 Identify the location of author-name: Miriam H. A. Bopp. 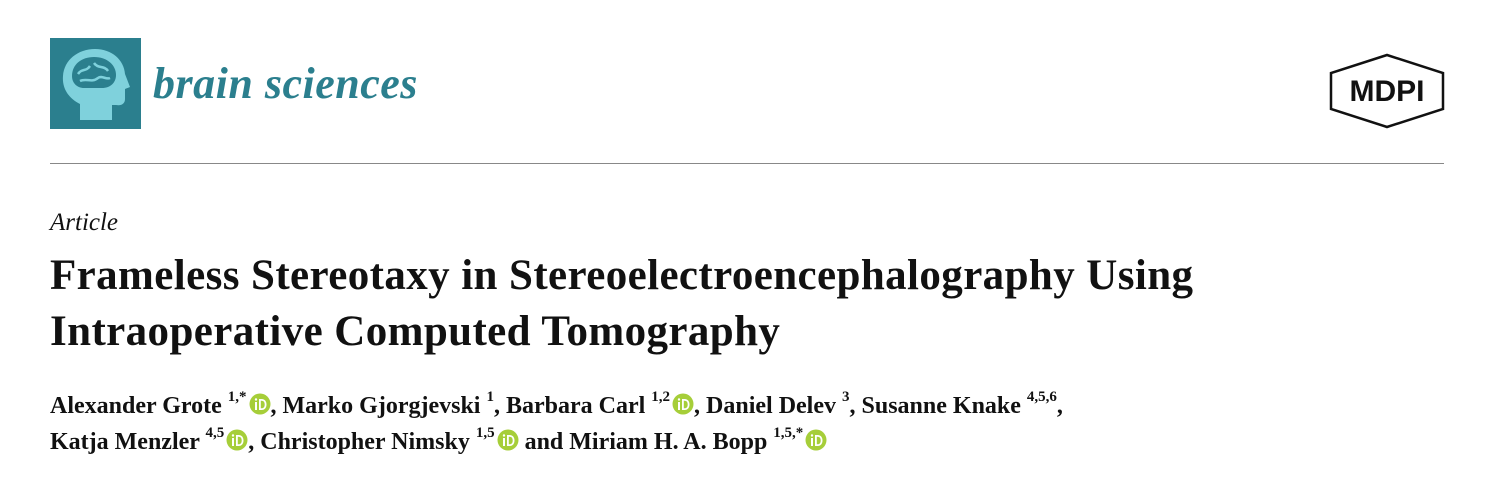
(668, 442).